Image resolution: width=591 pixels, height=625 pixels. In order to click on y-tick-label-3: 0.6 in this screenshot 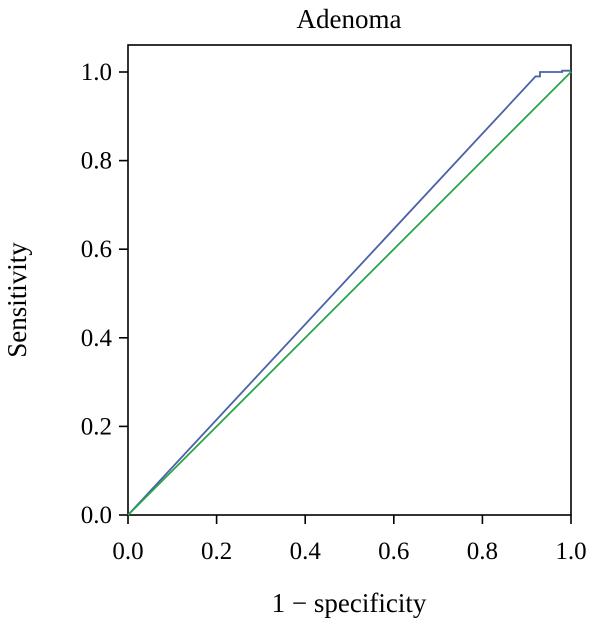, I will do `click(96, 249)`.